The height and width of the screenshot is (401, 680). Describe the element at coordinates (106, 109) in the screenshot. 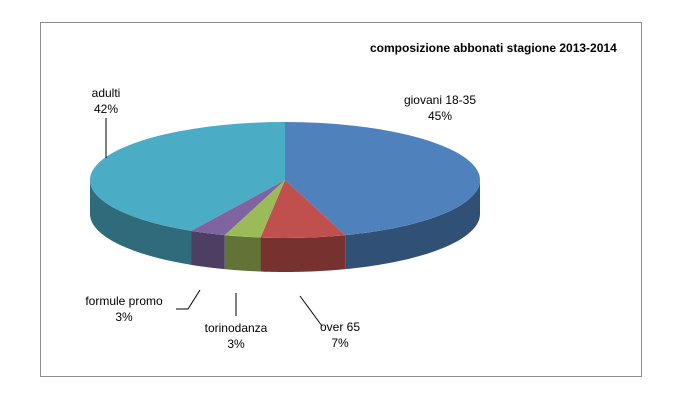

I see `slice-value-4: 42%` at that location.